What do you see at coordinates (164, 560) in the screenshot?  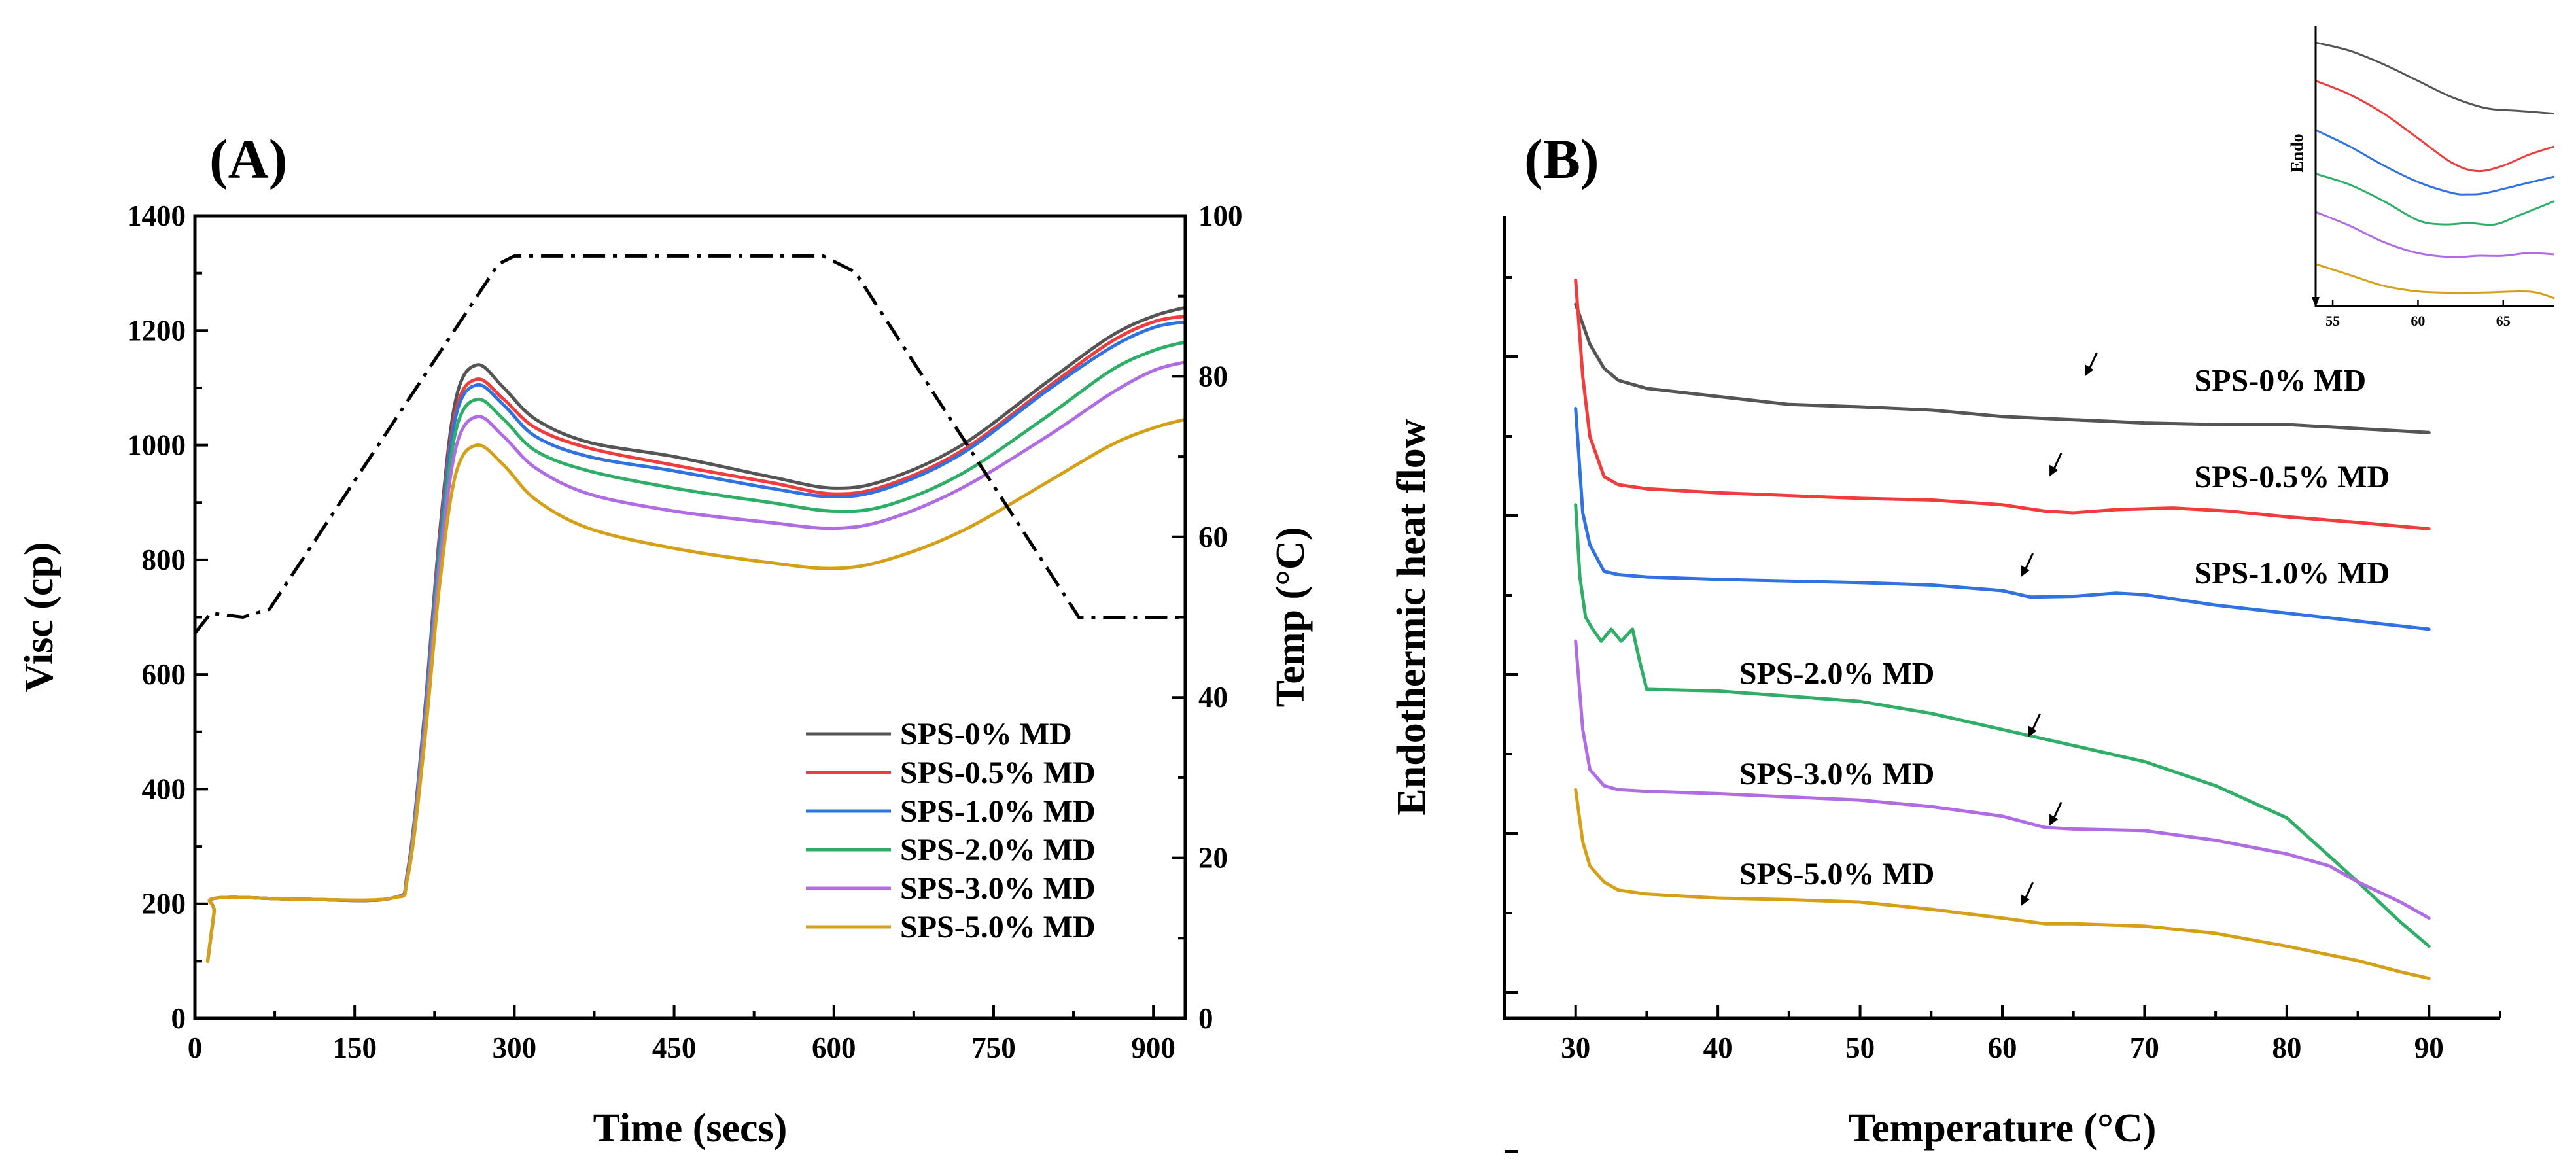 I see `a-y-tick-label: 800` at bounding box center [164, 560].